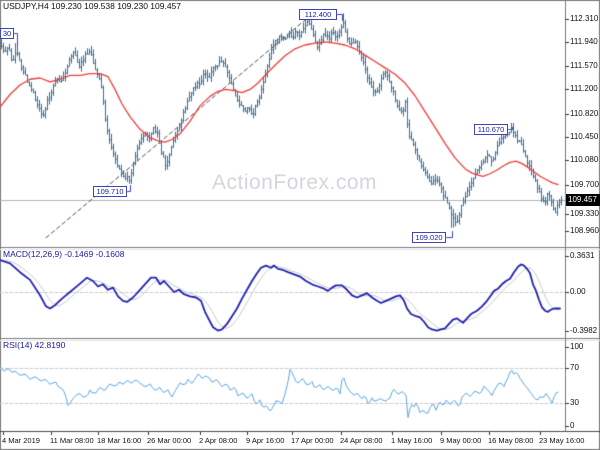 Image resolution: width=600 pixels, height=450 pixels. I want to click on time-axis-label: 16 May 08:00, so click(511, 440).